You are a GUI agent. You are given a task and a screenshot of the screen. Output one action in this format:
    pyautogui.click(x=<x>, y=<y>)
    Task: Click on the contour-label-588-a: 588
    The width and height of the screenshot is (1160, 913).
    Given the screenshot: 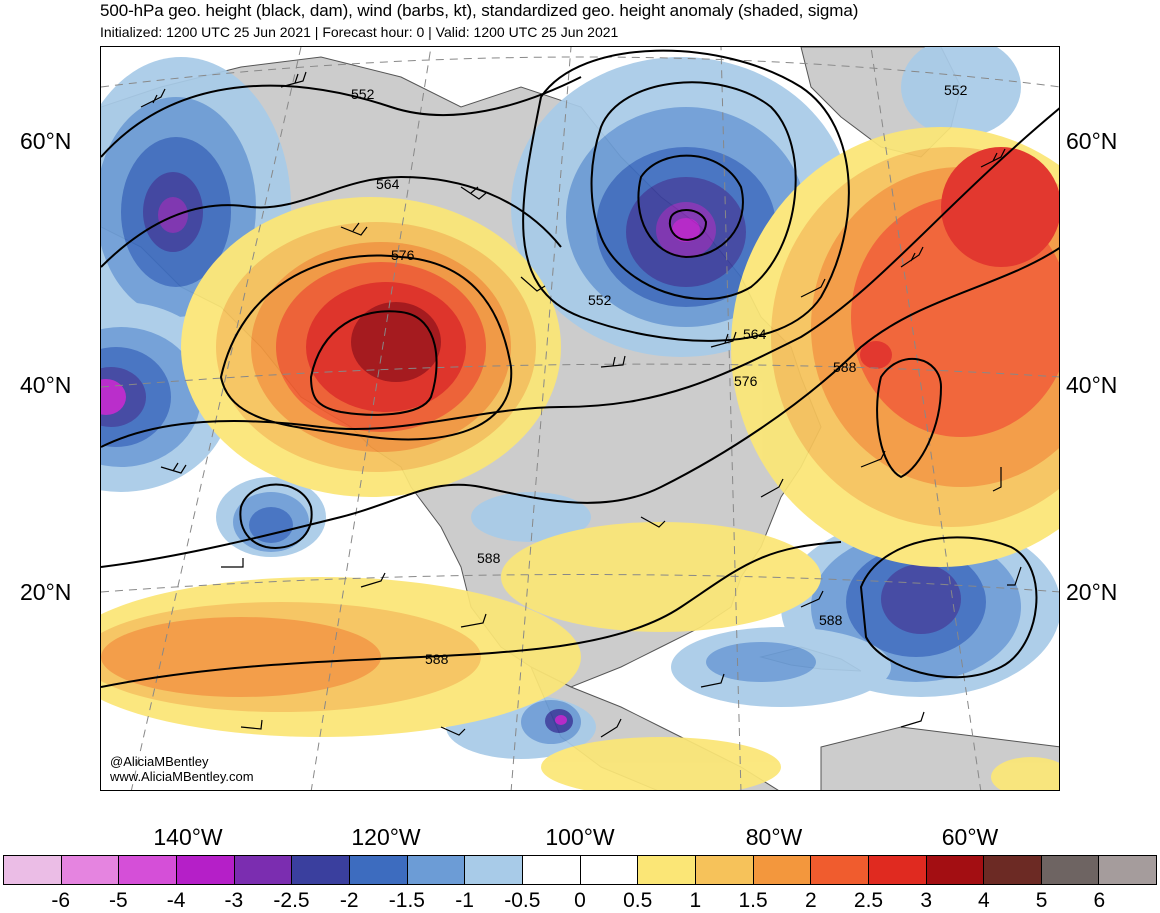 What is the action you would take?
    pyautogui.click(x=845, y=367)
    